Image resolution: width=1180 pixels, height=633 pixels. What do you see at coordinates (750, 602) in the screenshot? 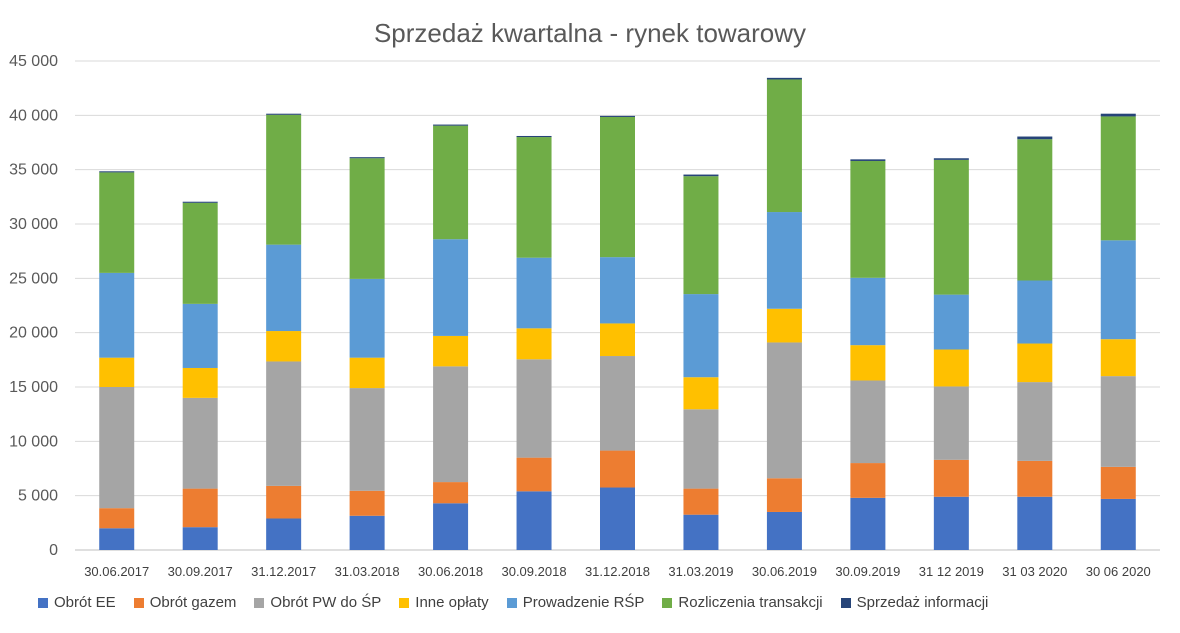
I see `legend-label: Rozliczenia transakcji` at bounding box center [750, 602].